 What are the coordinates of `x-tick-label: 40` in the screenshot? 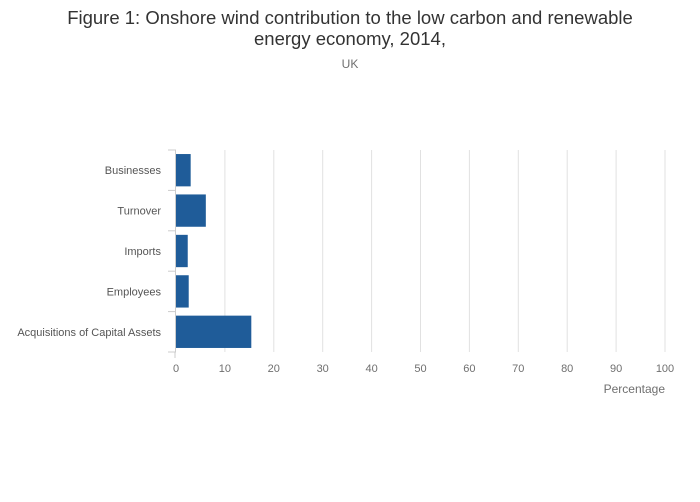 It's located at (371, 369).